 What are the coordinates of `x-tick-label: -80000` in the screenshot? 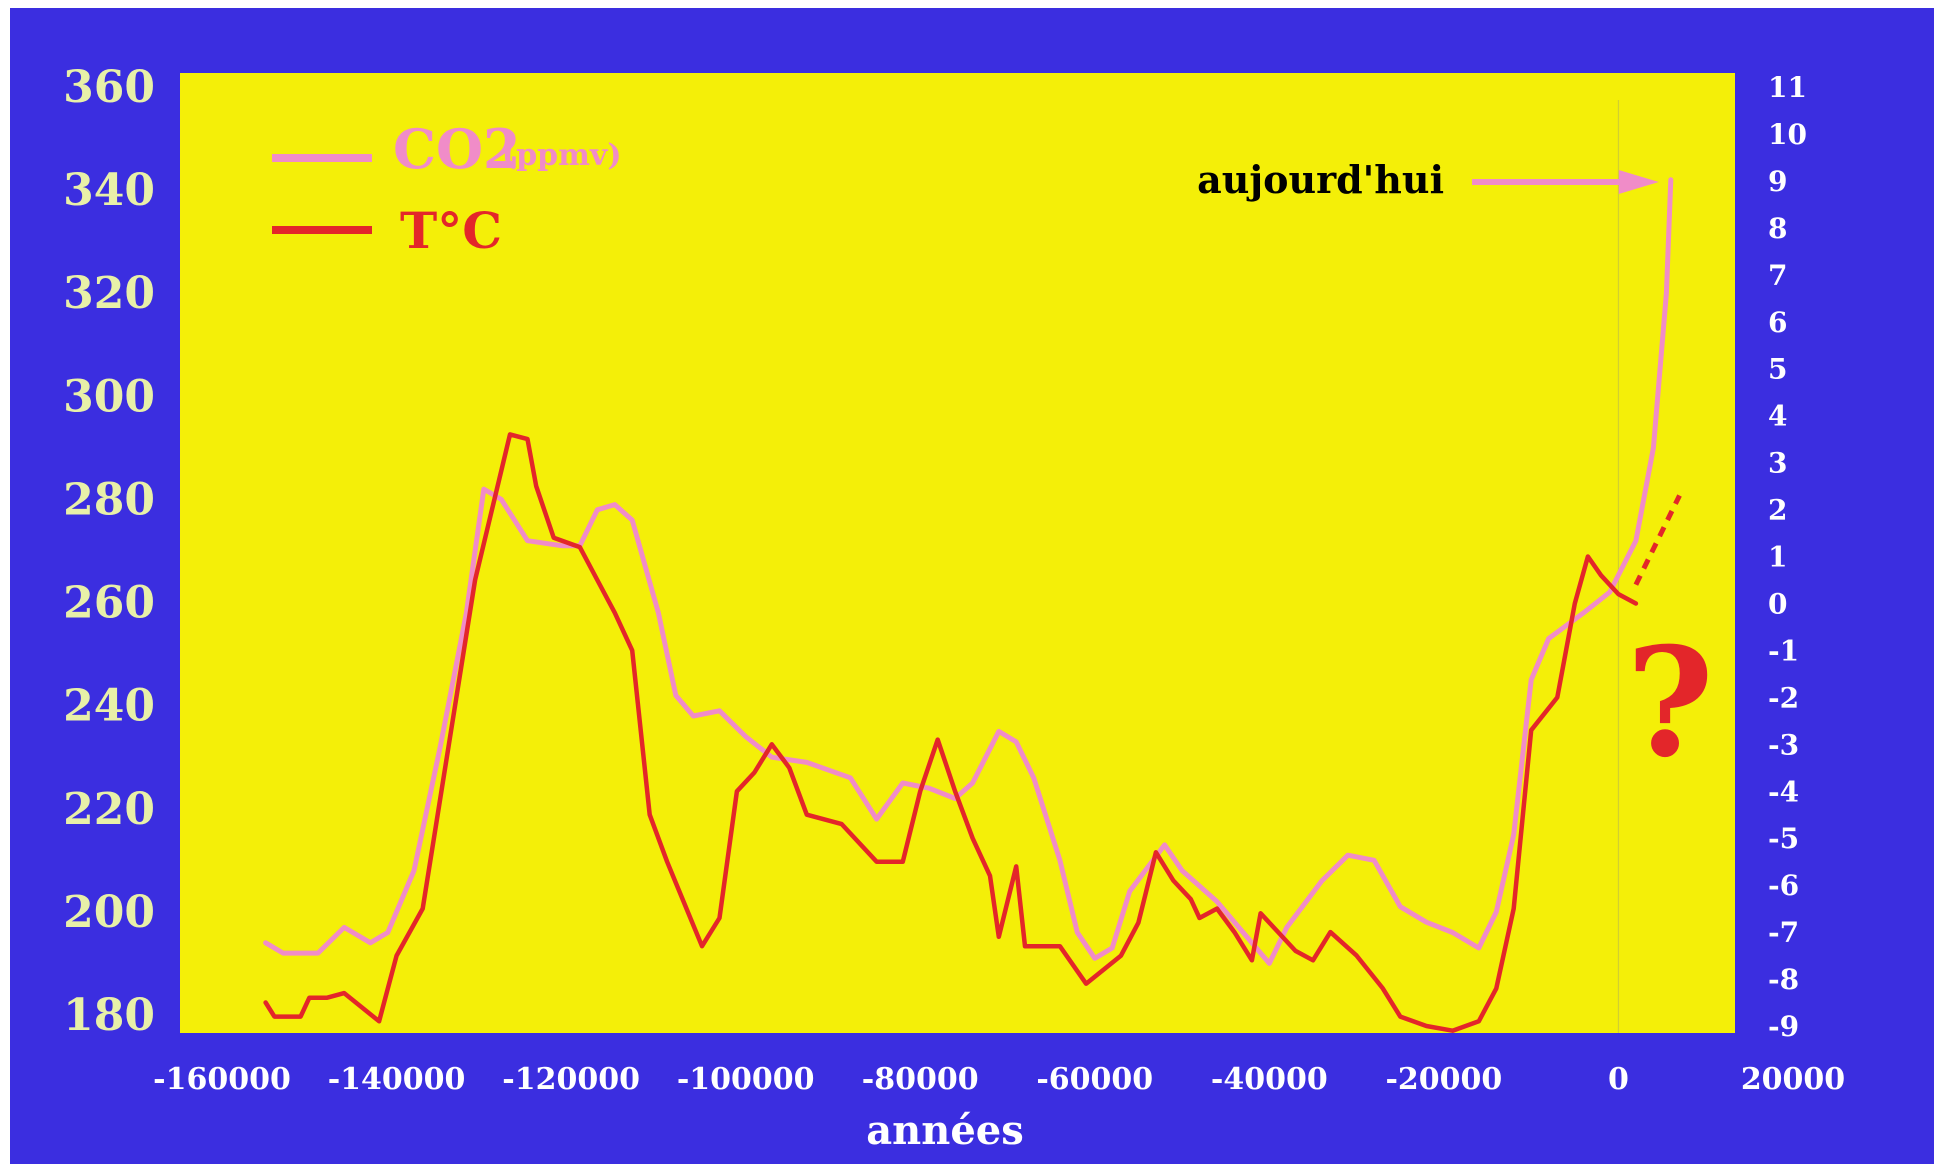 It's located at (920, 1079).